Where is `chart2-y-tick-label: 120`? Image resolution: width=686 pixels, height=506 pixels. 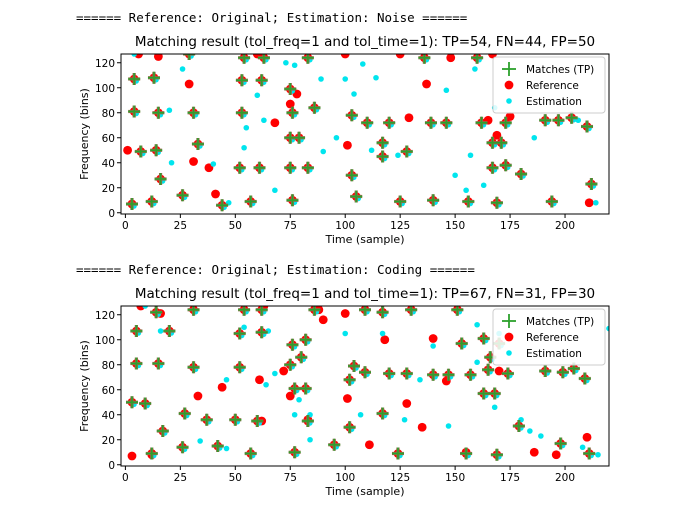
chart2-y-tick-label: 120 is located at coordinates (105, 316).